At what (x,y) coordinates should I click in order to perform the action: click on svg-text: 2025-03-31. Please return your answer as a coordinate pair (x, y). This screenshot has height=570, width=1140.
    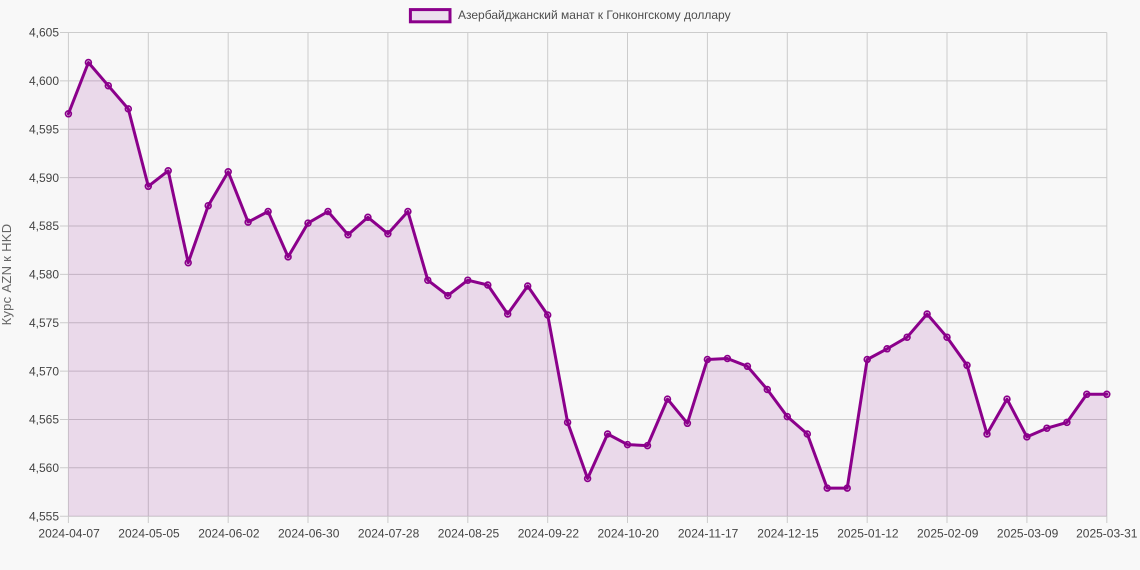
    Looking at the image, I should click on (1107, 534).